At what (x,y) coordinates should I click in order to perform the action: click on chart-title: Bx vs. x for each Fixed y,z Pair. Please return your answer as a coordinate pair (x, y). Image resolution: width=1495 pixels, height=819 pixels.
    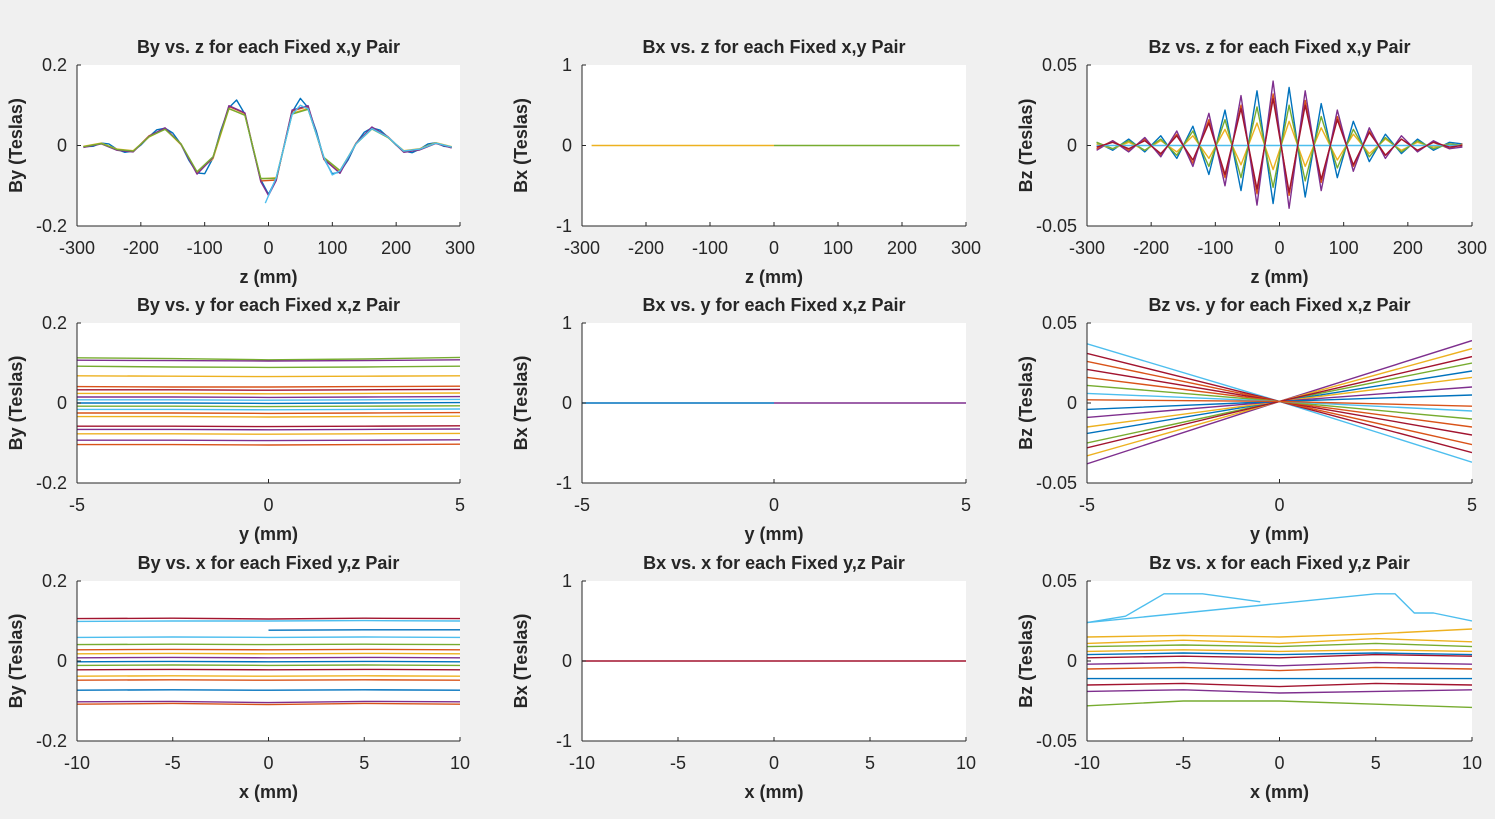
    Looking at the image, I should click on (774, 563).